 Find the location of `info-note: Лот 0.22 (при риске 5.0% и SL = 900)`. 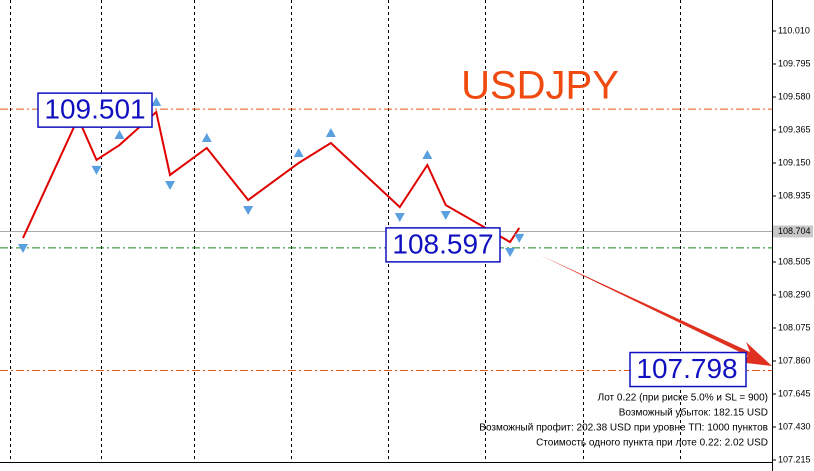

info-note: Лот 0.22 (при риске 5.0% и SL = 900) is located at coordinates (683, 398).